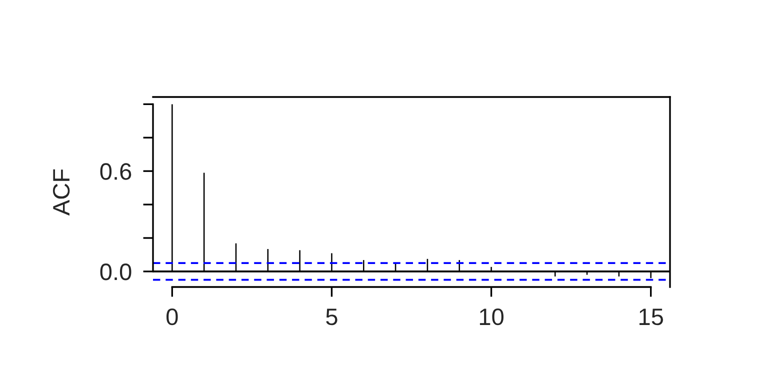 This screenshot has width=768, height=384. What do you see at coordinates (61, 192) in the screenshot?
I see `y-axis-title: ACF` at bounding box center [61, 192].